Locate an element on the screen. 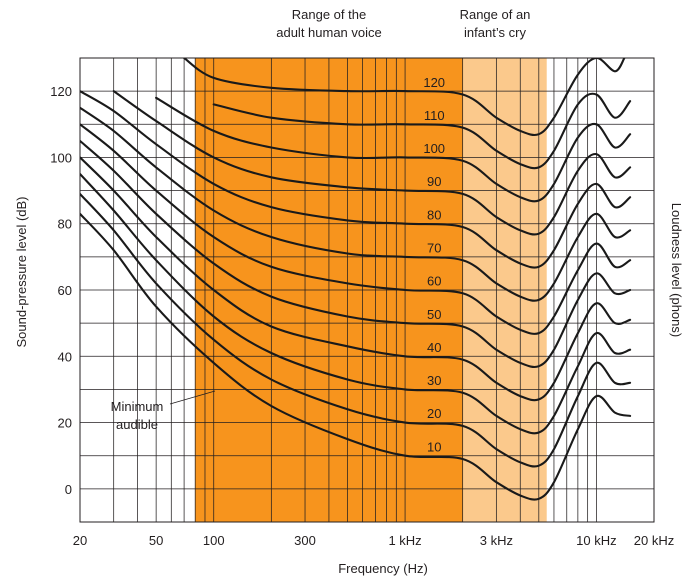 Image resolution: width=687 pixels, height=579 pixels. phon-label: 10 is located at coordinates (434, 446).